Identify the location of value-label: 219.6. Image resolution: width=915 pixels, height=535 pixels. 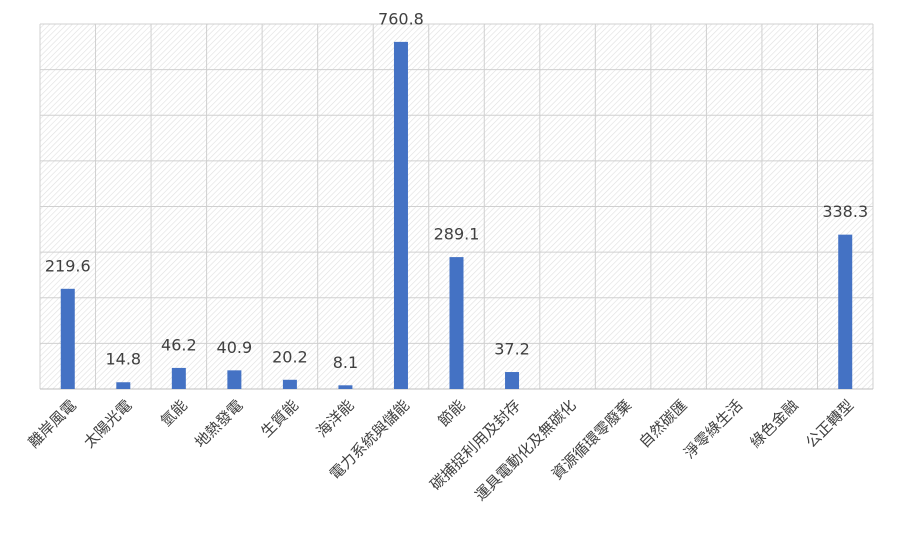
(68, 265).